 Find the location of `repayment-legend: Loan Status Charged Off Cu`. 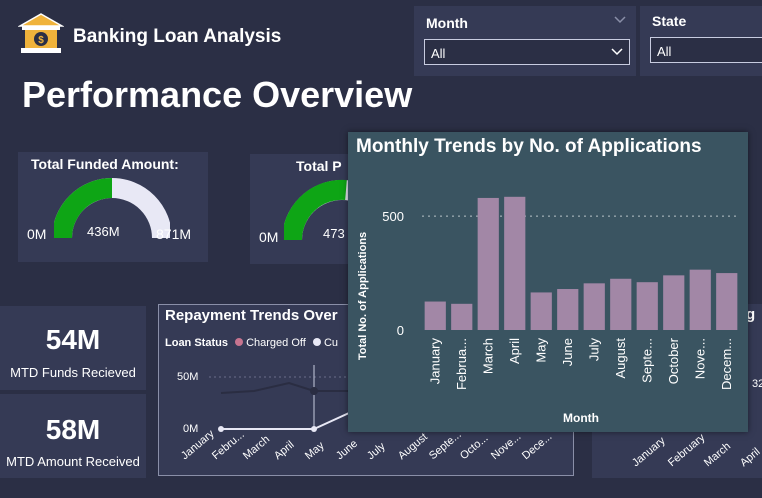

repayment-legend: Loan Status Charged Off Cu is located at coordinates (251, 343).